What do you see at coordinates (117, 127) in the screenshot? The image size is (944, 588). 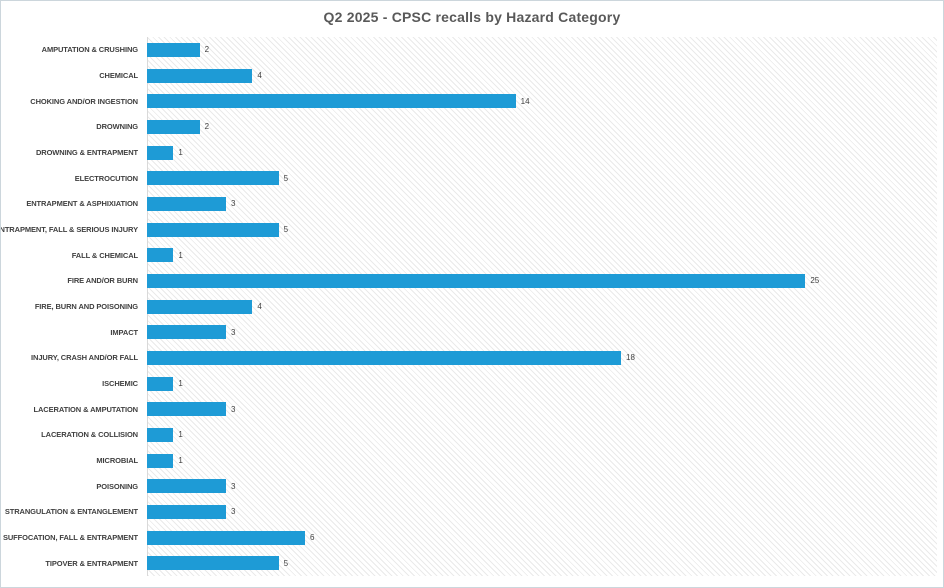 I see `category-label: DROWNING` at bounding box center [117, 127].